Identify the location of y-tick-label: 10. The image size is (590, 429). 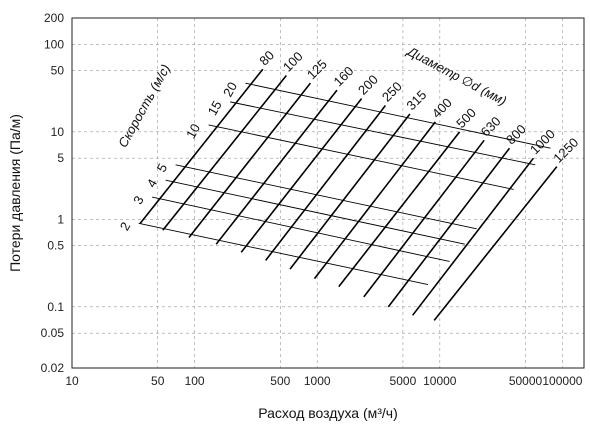
(58, 132).